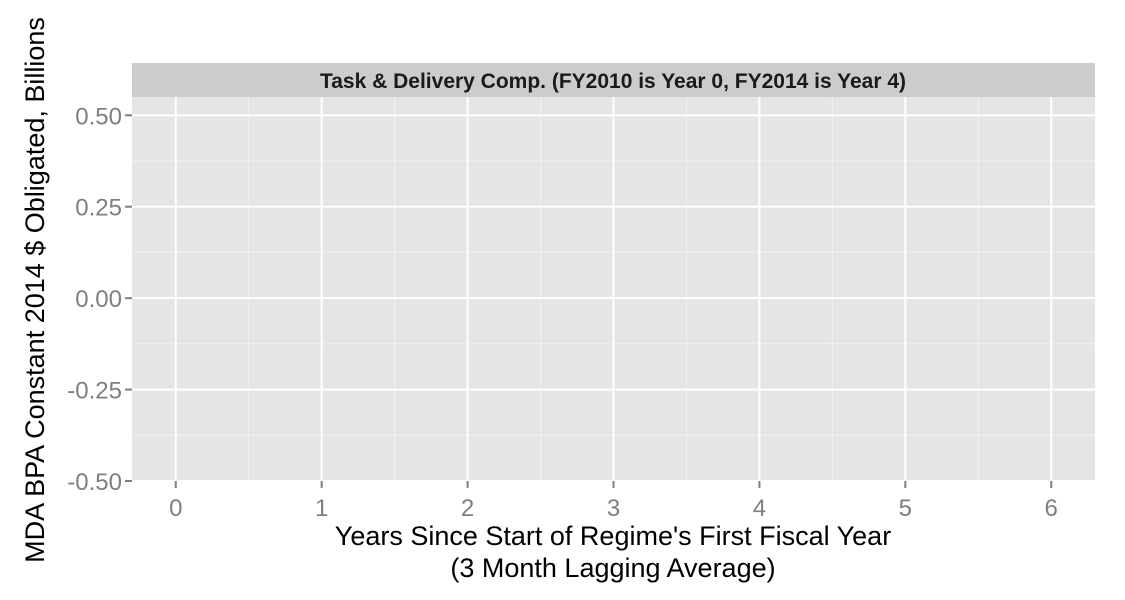  Describe the element at coordinates (612, 568) in the screenshot. I see `x-axis-title-line-2: (3 Month Lagging Average)` at that location.